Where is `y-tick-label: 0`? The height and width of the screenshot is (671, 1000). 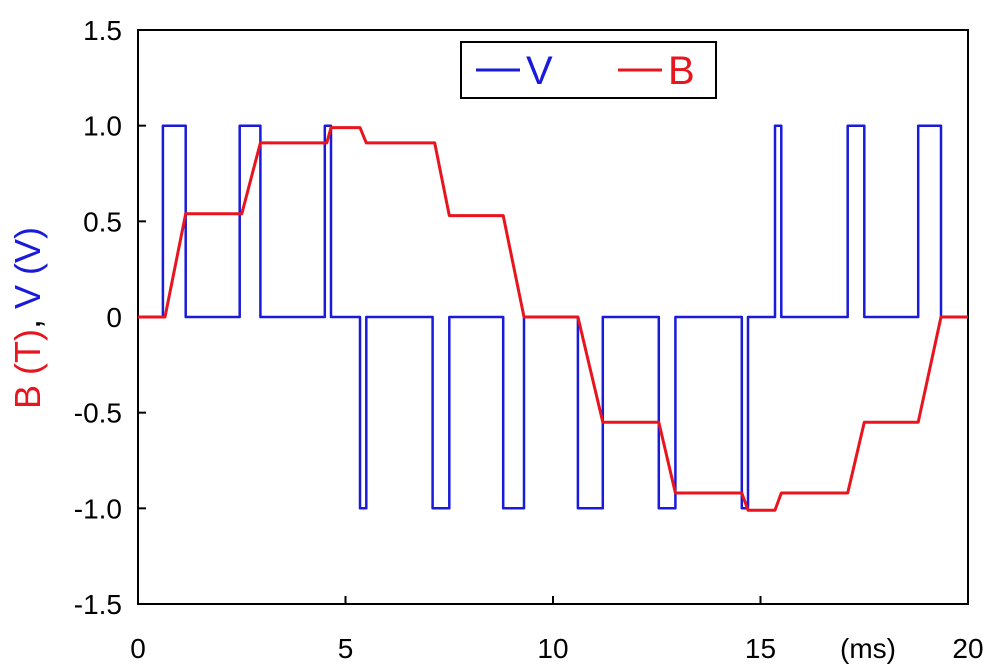 y-tick-label: 0 is located at coordinates (114, 317).